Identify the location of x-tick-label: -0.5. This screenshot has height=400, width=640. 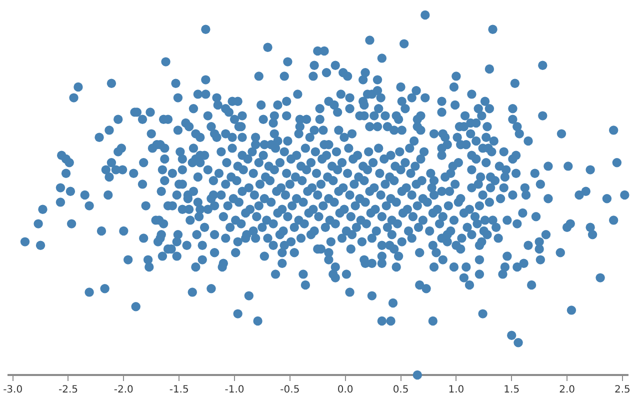
(290, 390).